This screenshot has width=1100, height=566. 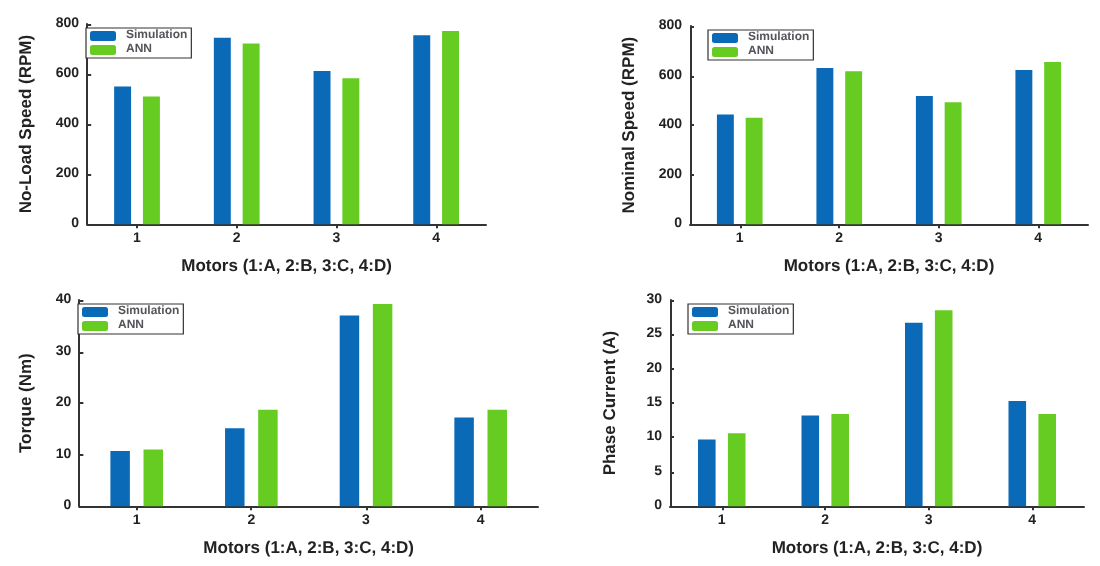 I want to click on y-axis-title: Torque (Nm), so click(x=25, y=403).